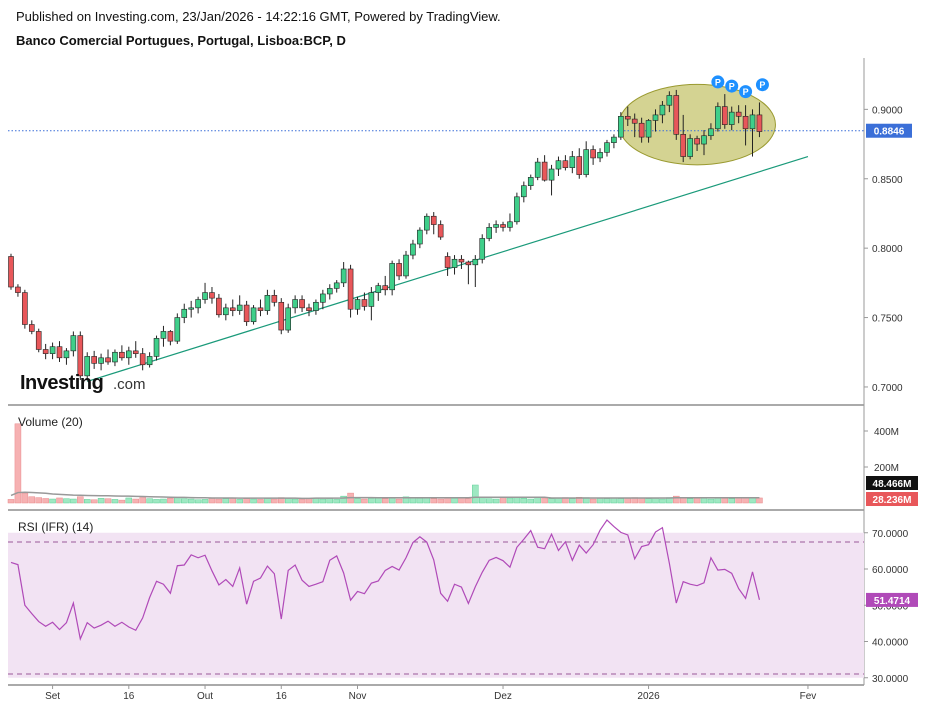 The width and height of the screenshot is (927, 708). Describe the element at coordinates (890, 534) in the screenshot. I see `rsi-tick-label: 70.0000` at that location.